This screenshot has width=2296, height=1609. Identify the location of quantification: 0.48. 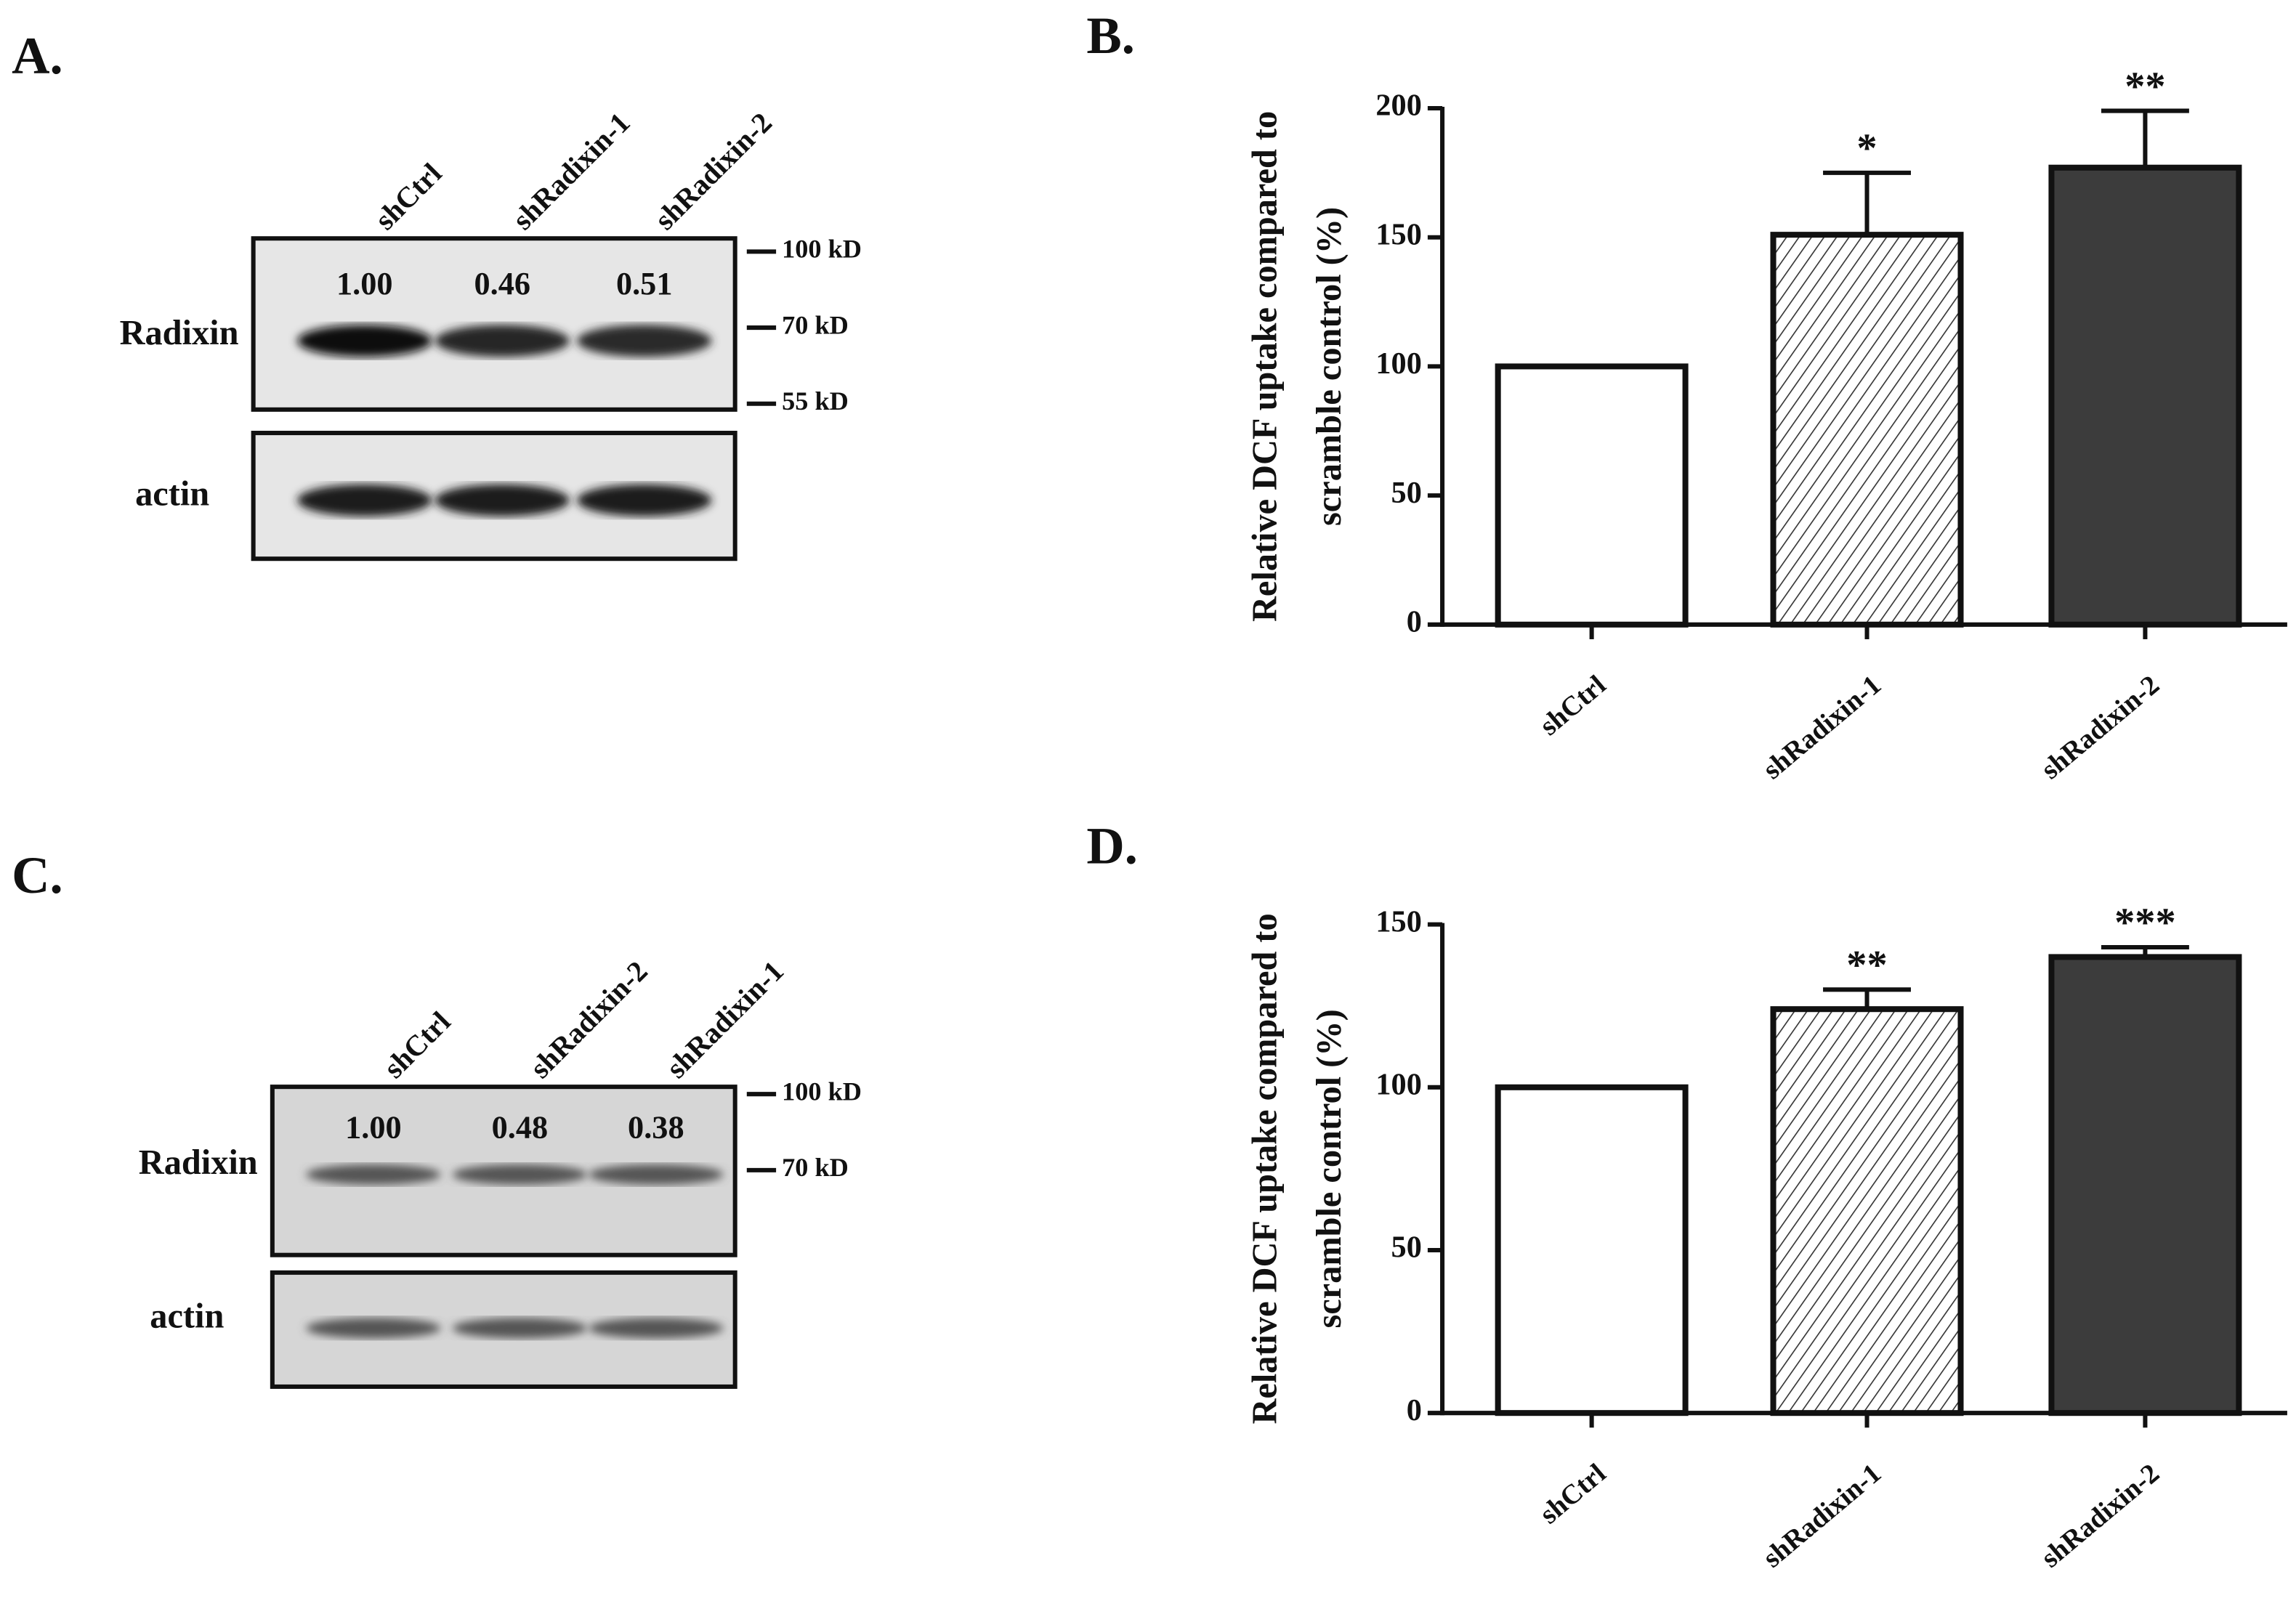
(520, 1128).